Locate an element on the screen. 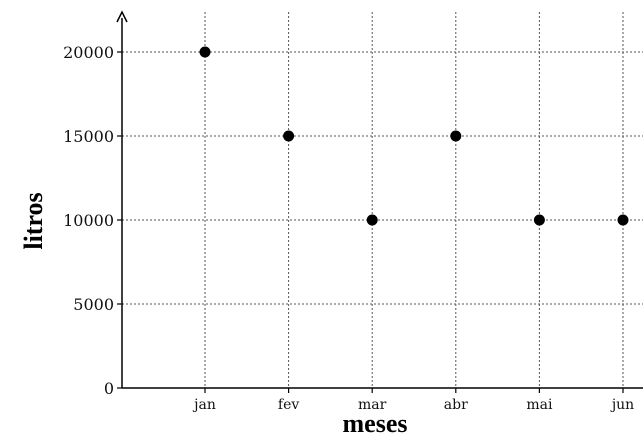 This screenshot has width=643, height=436. data-point-jun is located at coordinates (623, 220).